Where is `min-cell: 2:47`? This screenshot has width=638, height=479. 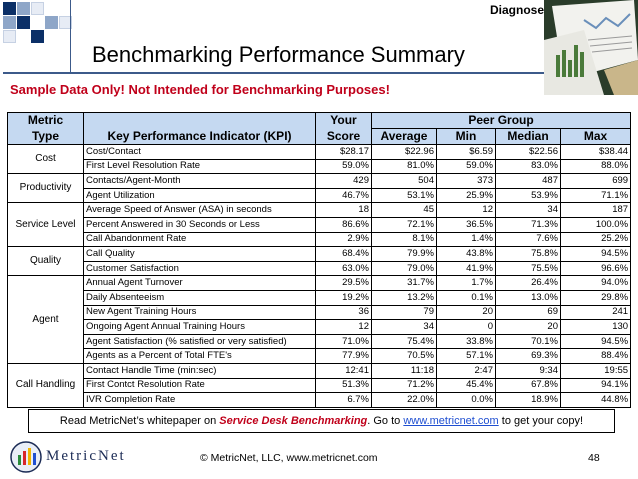
min-cell: 2:47 is located at coordinates (466, 370).